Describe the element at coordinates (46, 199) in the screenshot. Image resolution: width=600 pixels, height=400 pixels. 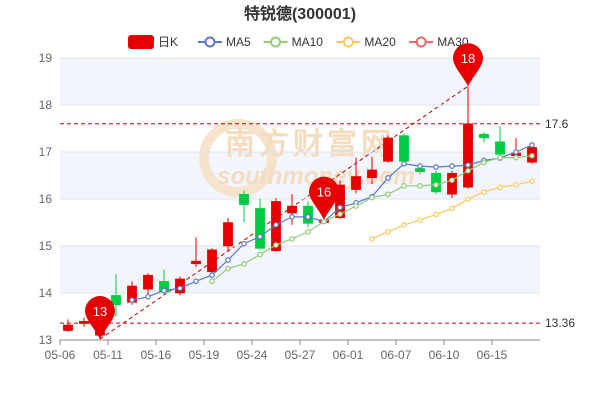
I see `y-tick-label: 16` at that location.